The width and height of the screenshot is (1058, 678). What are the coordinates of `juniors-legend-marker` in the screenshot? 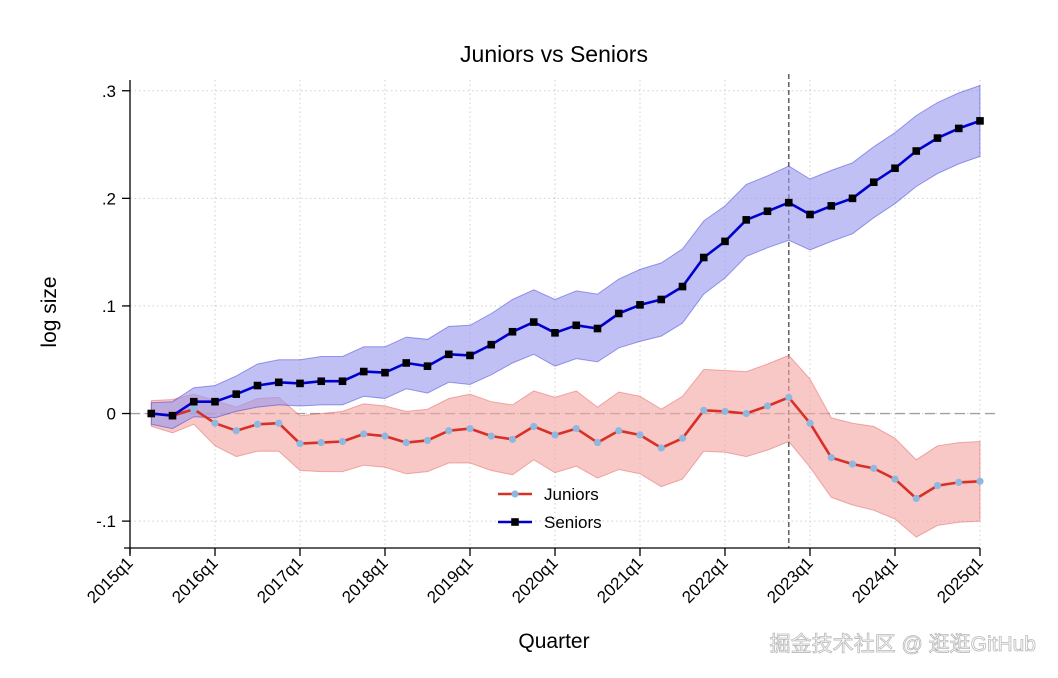 It's located at (515, 494).